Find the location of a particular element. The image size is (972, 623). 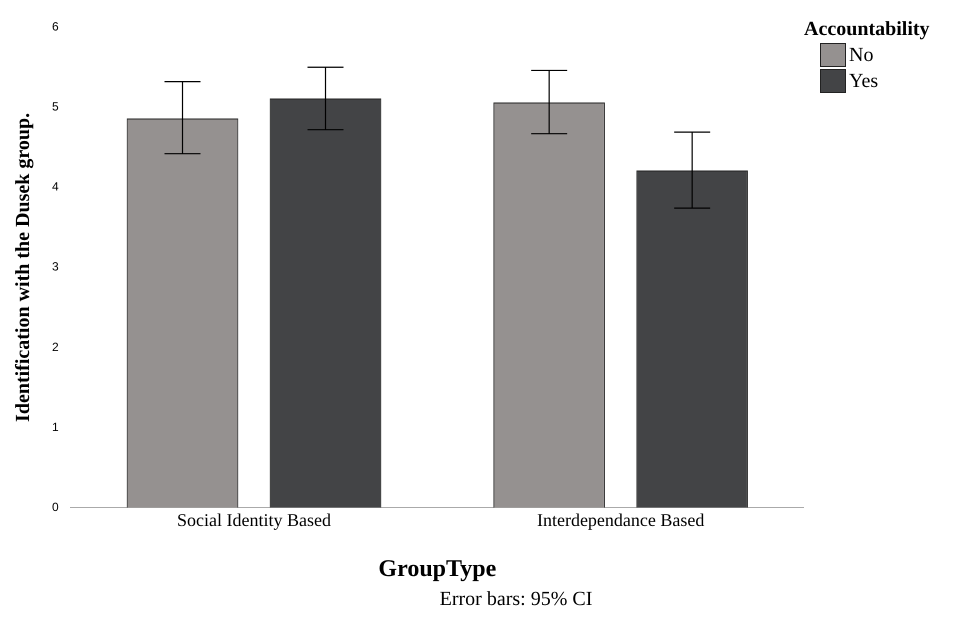

legend-title: Accountability is located at coordinates (867, 29).